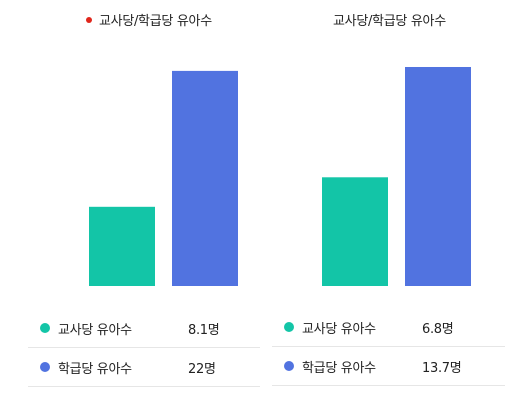 The image size is (505, 402). I want to click on legend-value: 22명, so click(202, 369).